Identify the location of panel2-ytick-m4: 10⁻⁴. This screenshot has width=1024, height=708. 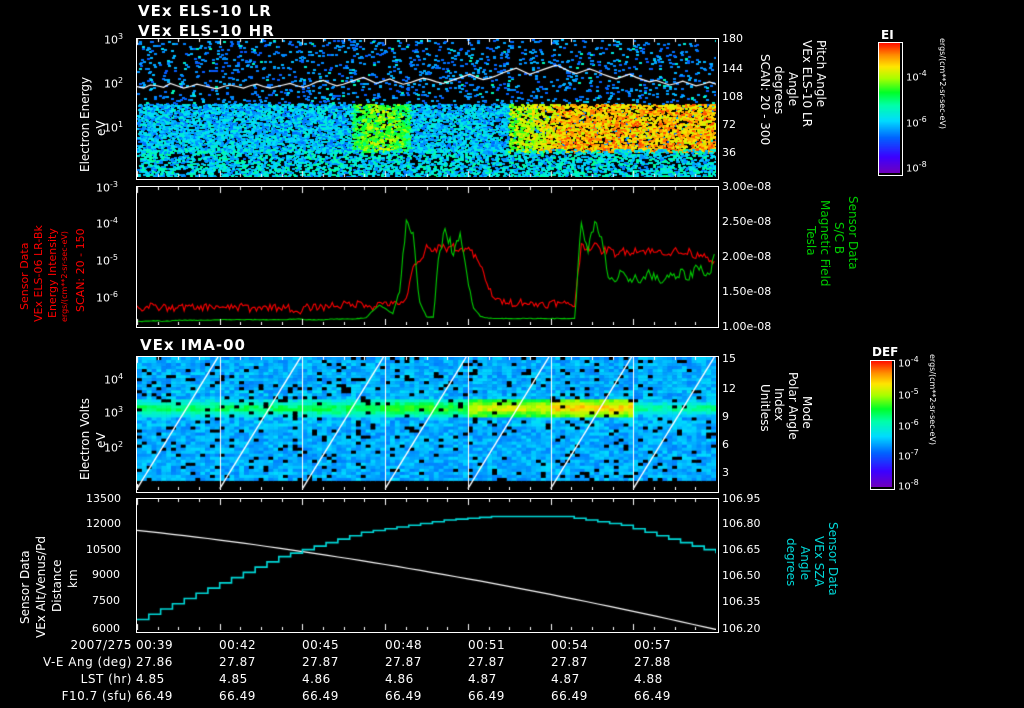
(107, 223).